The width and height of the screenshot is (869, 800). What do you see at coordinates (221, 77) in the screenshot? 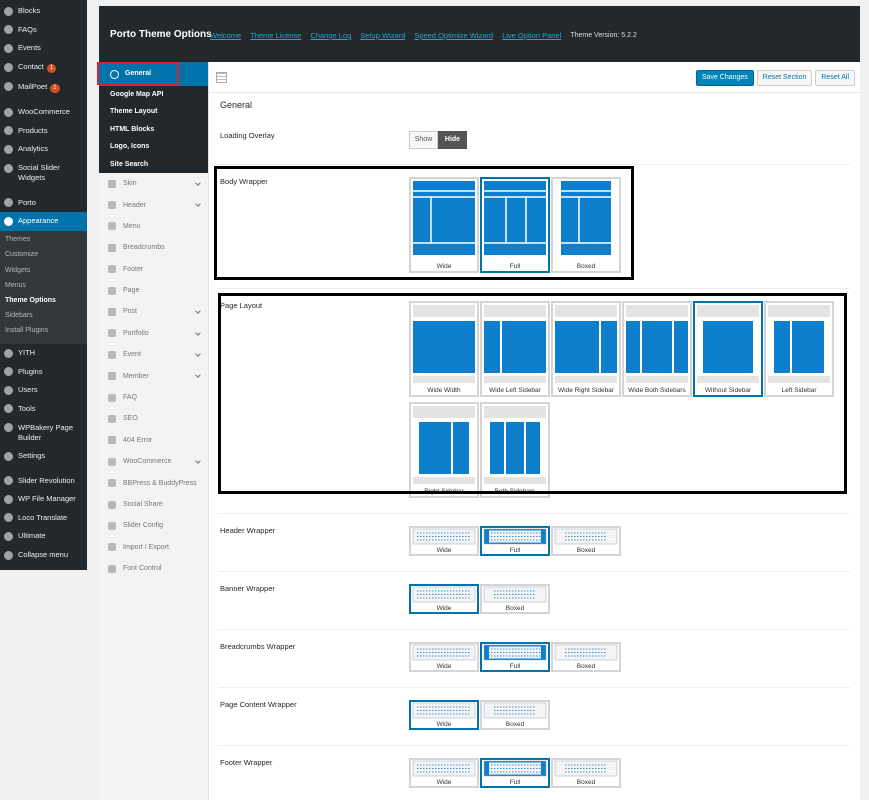
I see `toolbar-icon` at bounding box center [221, 77].